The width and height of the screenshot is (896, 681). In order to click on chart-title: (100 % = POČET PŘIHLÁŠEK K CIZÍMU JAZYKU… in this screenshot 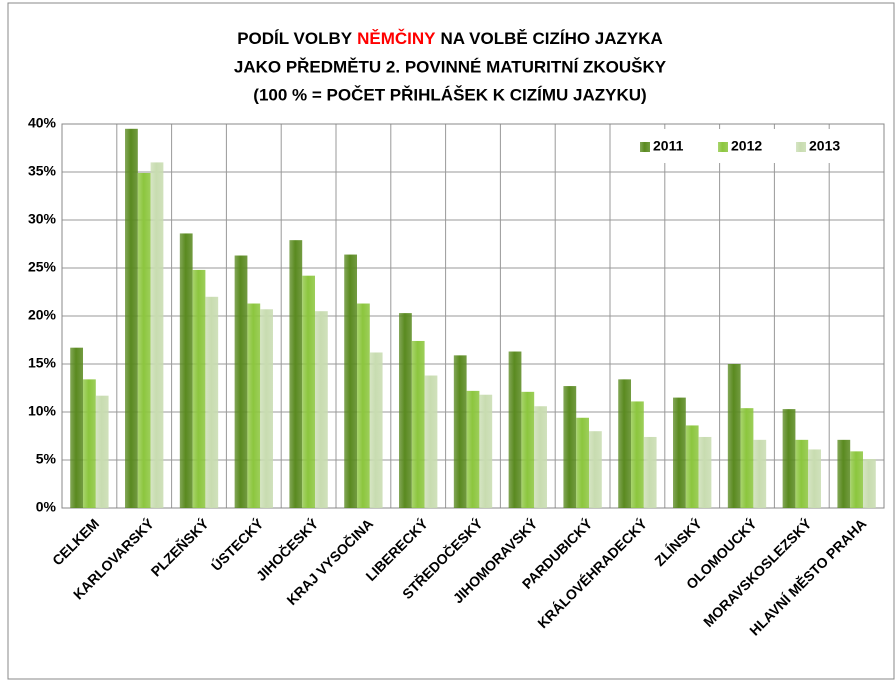, I will do `click(449, 94)`.